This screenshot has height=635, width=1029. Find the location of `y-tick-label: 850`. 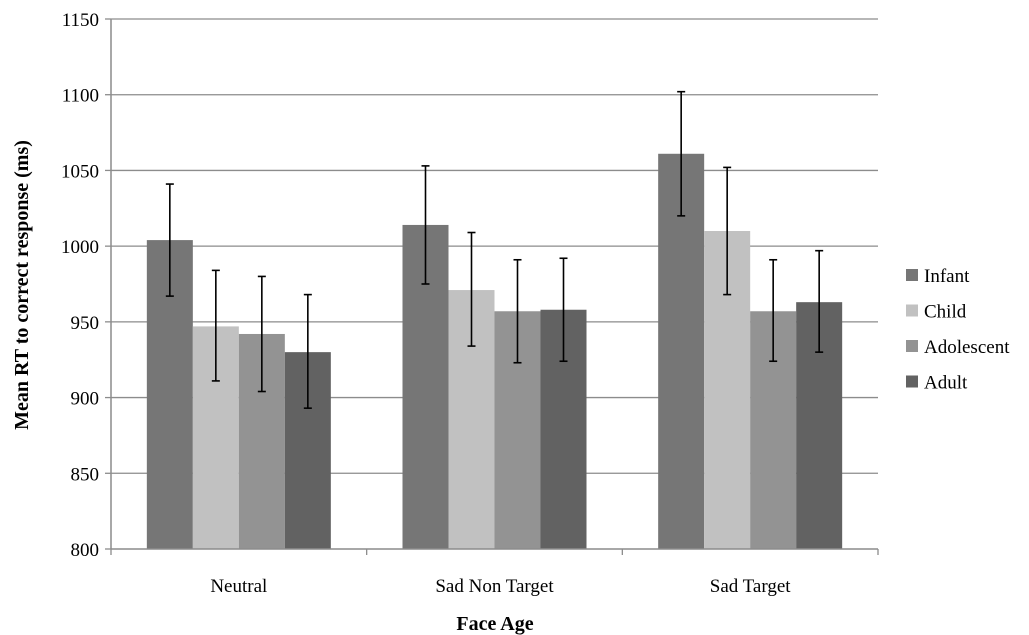

y-tick-label: 850 is located at coordinates (85, 474).